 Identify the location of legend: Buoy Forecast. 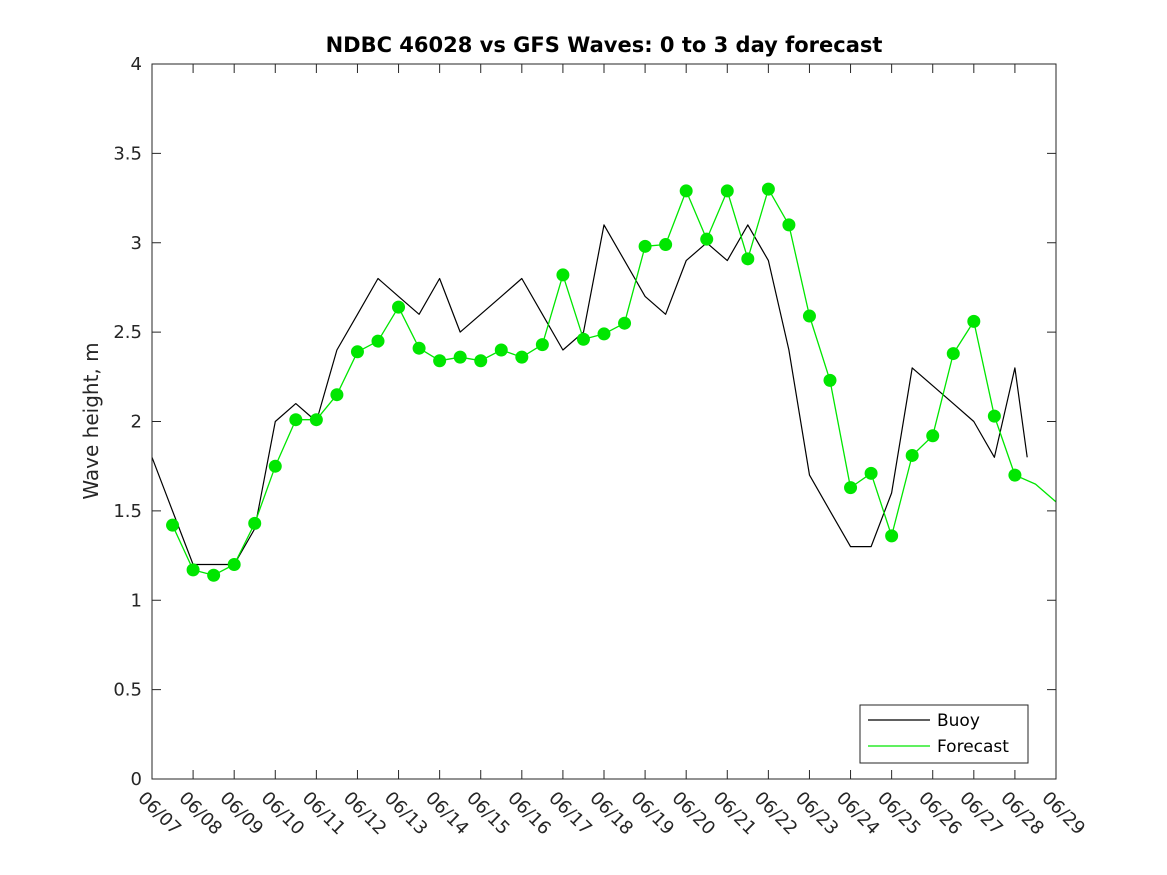
(944, 734).